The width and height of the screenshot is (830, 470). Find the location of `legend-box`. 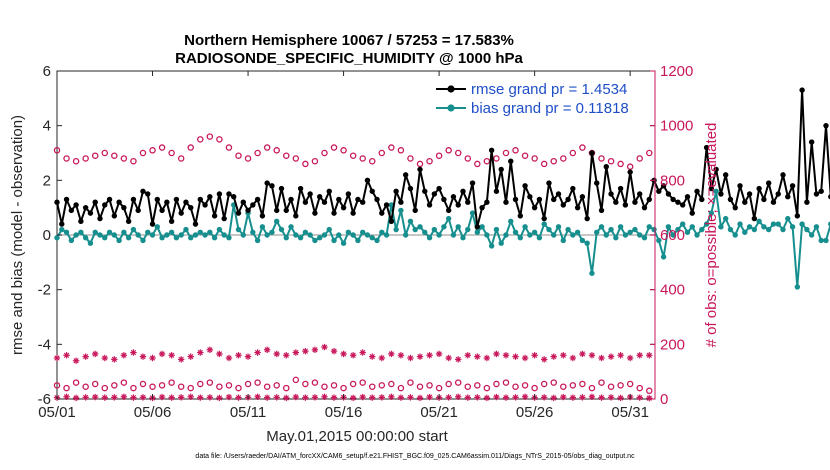

legend-box is located at coordinates (541, 98).